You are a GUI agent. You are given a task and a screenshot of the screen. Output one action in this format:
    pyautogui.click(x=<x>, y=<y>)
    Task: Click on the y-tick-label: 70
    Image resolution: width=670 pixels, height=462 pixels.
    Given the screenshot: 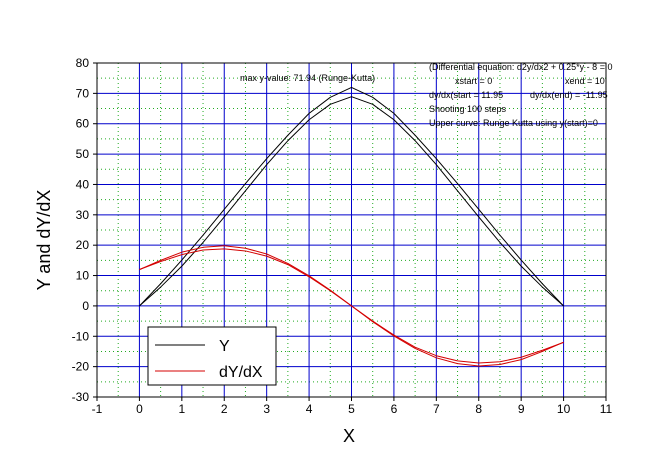 What is the action you would take?
    pyautogui.click(x=83, y=93)
    